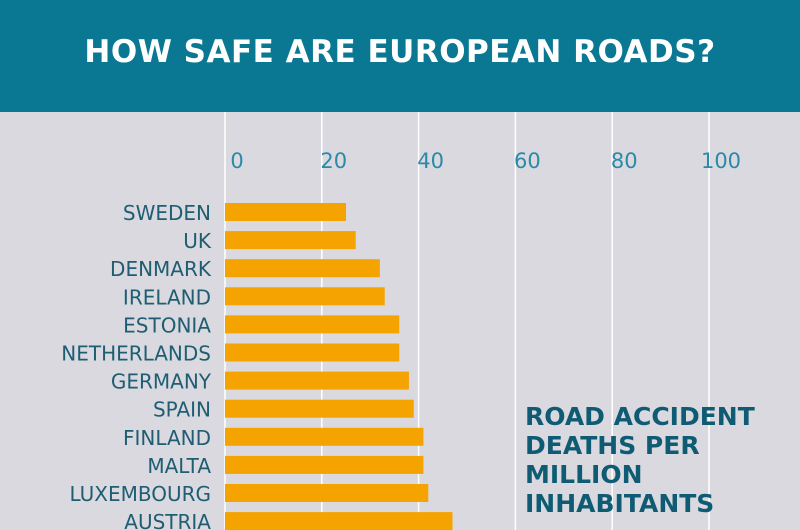 This screenshot has width=800, height=530. Describe the element at coordinates (324, 464) in the screenshot. I see `bar-malta` at that location.